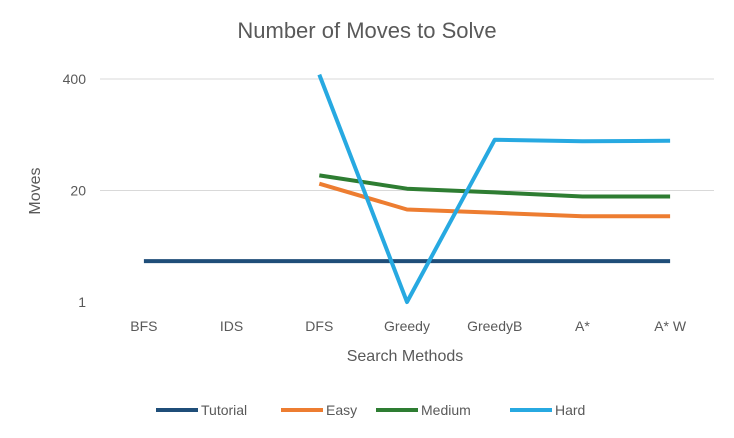 The image size is (734, 438). I want to click on x-tick-label: A* W, so click(670, 326).